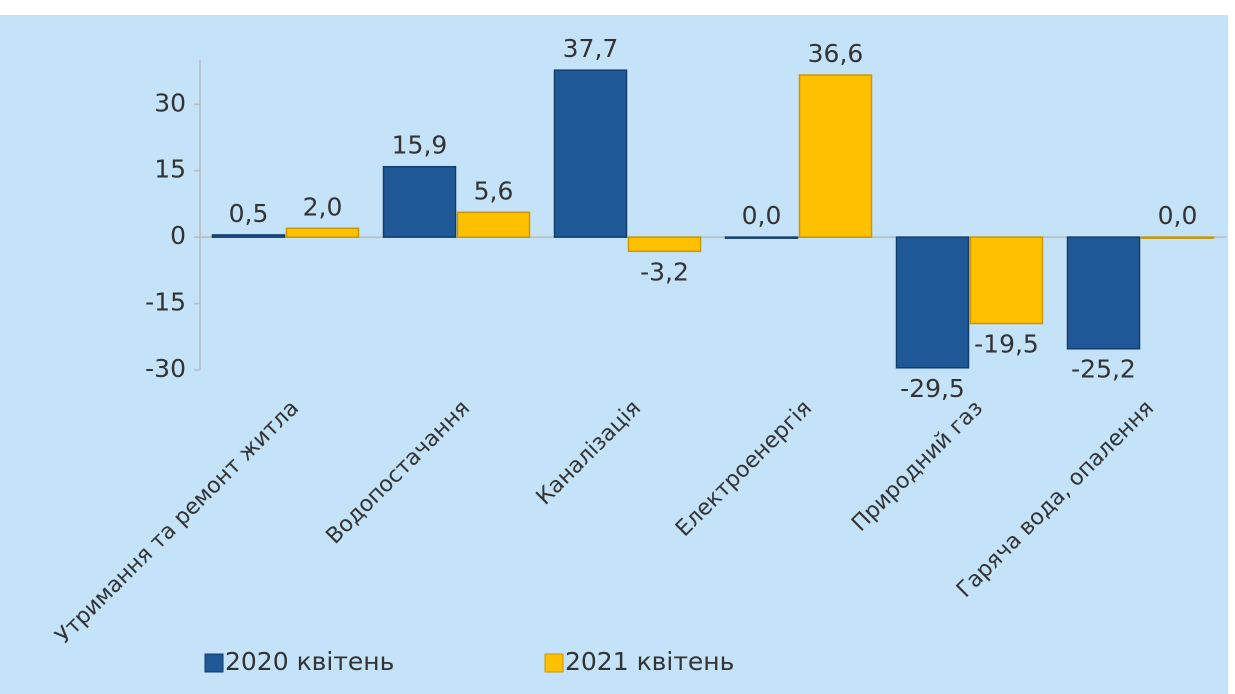 The image size is (1235, 694). I want to click on value-label: -29,5, so click(932, 388).